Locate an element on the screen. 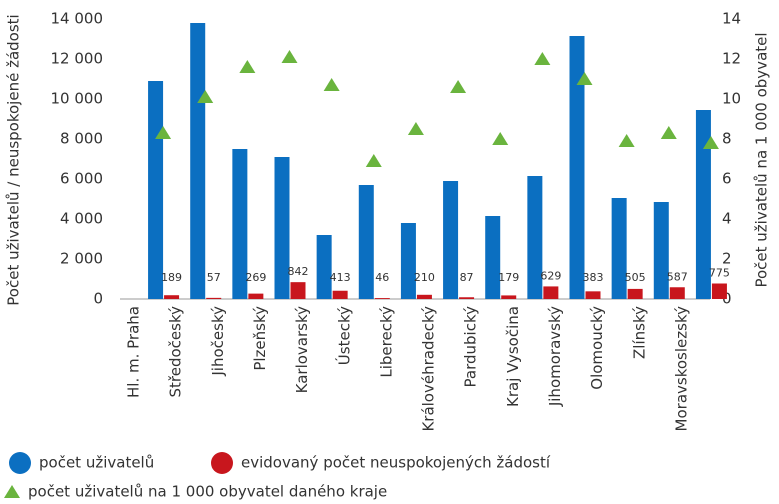 The height and width of the screenshot is (504, 779). x-tick-label: Ústecký is located at coordinates (343, 335).